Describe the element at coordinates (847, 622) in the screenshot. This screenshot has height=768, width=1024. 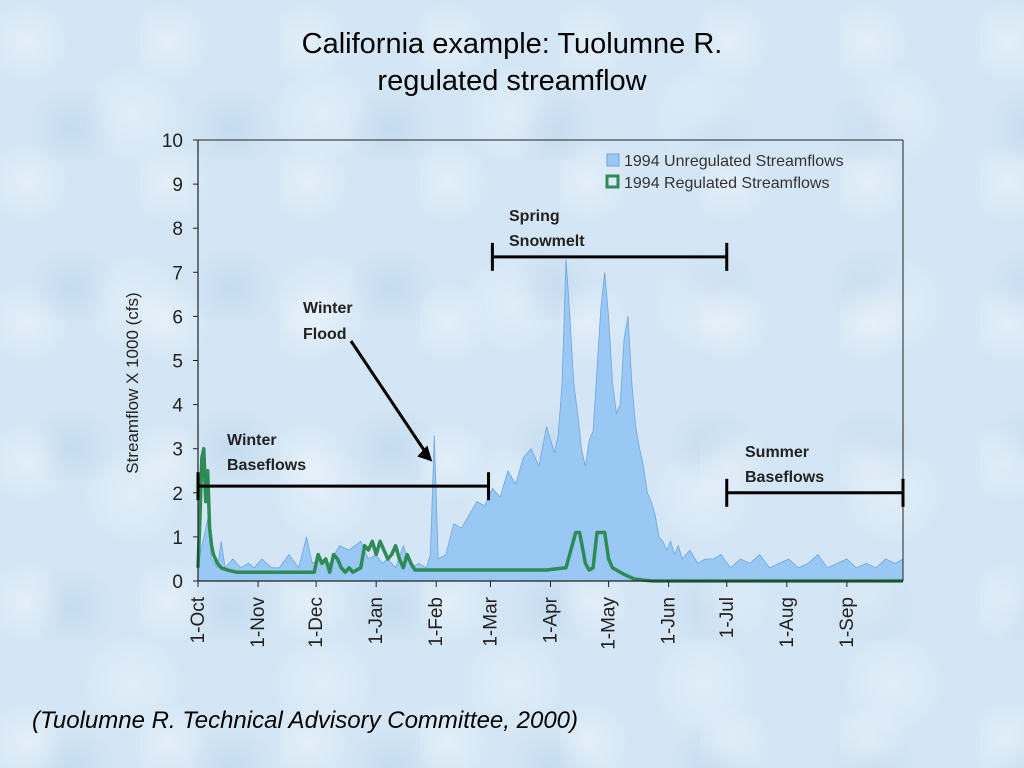
I see `x-tick-label: 1-Sep` at that location.